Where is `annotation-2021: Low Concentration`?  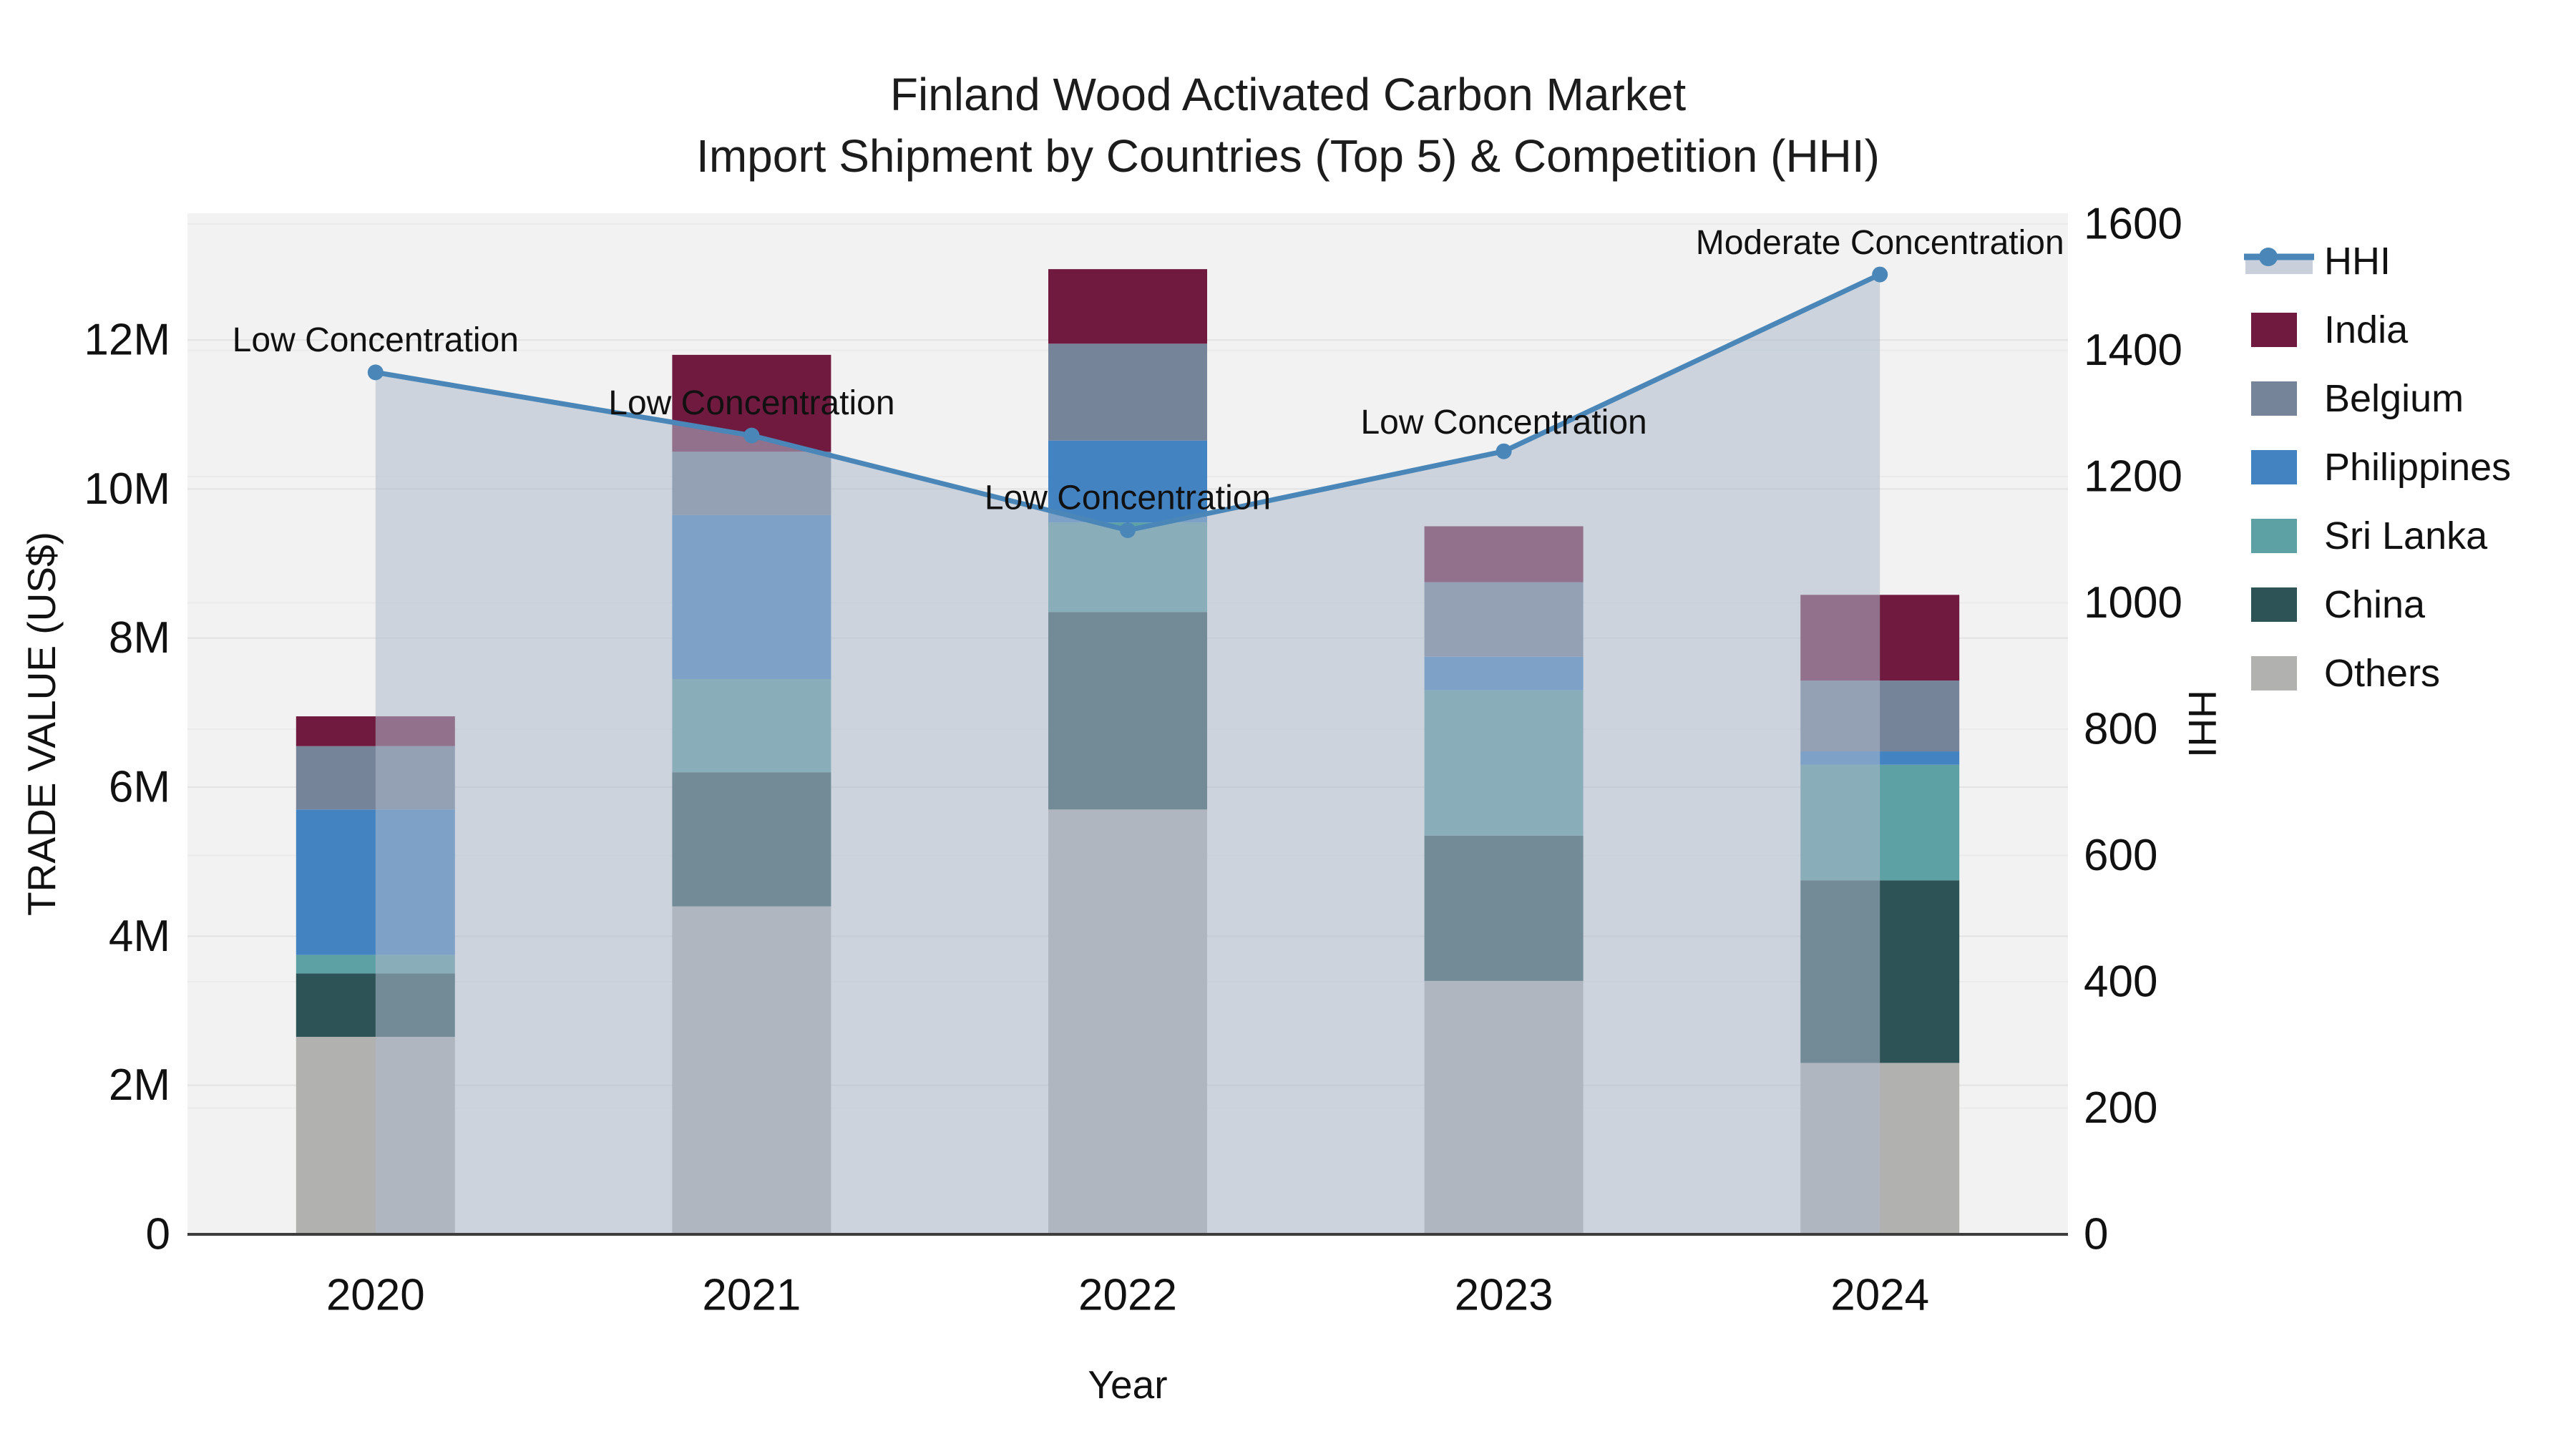 annotation-2021: Low Concentration is located at coordinates (751, 403).